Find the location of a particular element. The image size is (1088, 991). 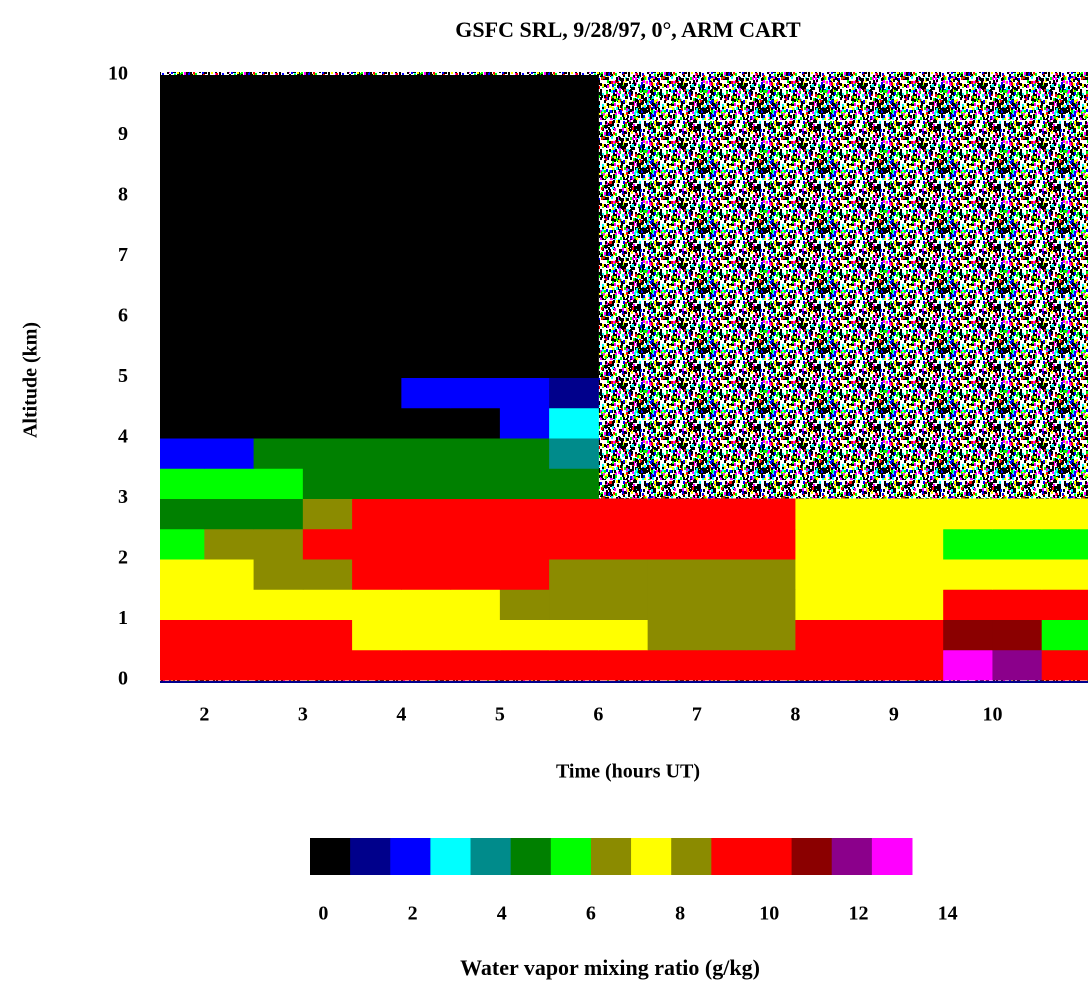

colorbar-tick-label: 2 is located at coordinates (413, 914).